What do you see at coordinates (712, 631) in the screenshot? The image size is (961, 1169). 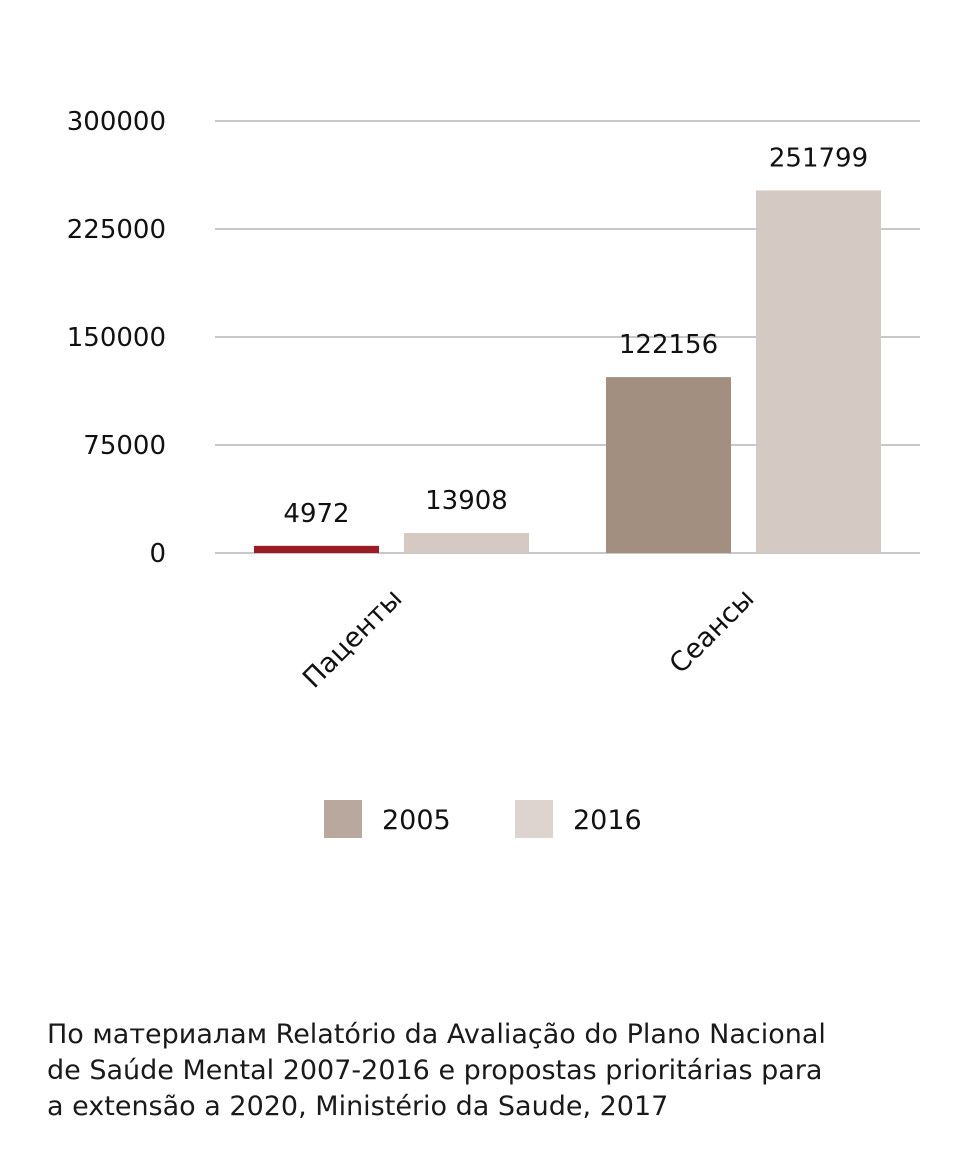 I see `x-category-label: Сеансы` at bounding box center [712, 631].